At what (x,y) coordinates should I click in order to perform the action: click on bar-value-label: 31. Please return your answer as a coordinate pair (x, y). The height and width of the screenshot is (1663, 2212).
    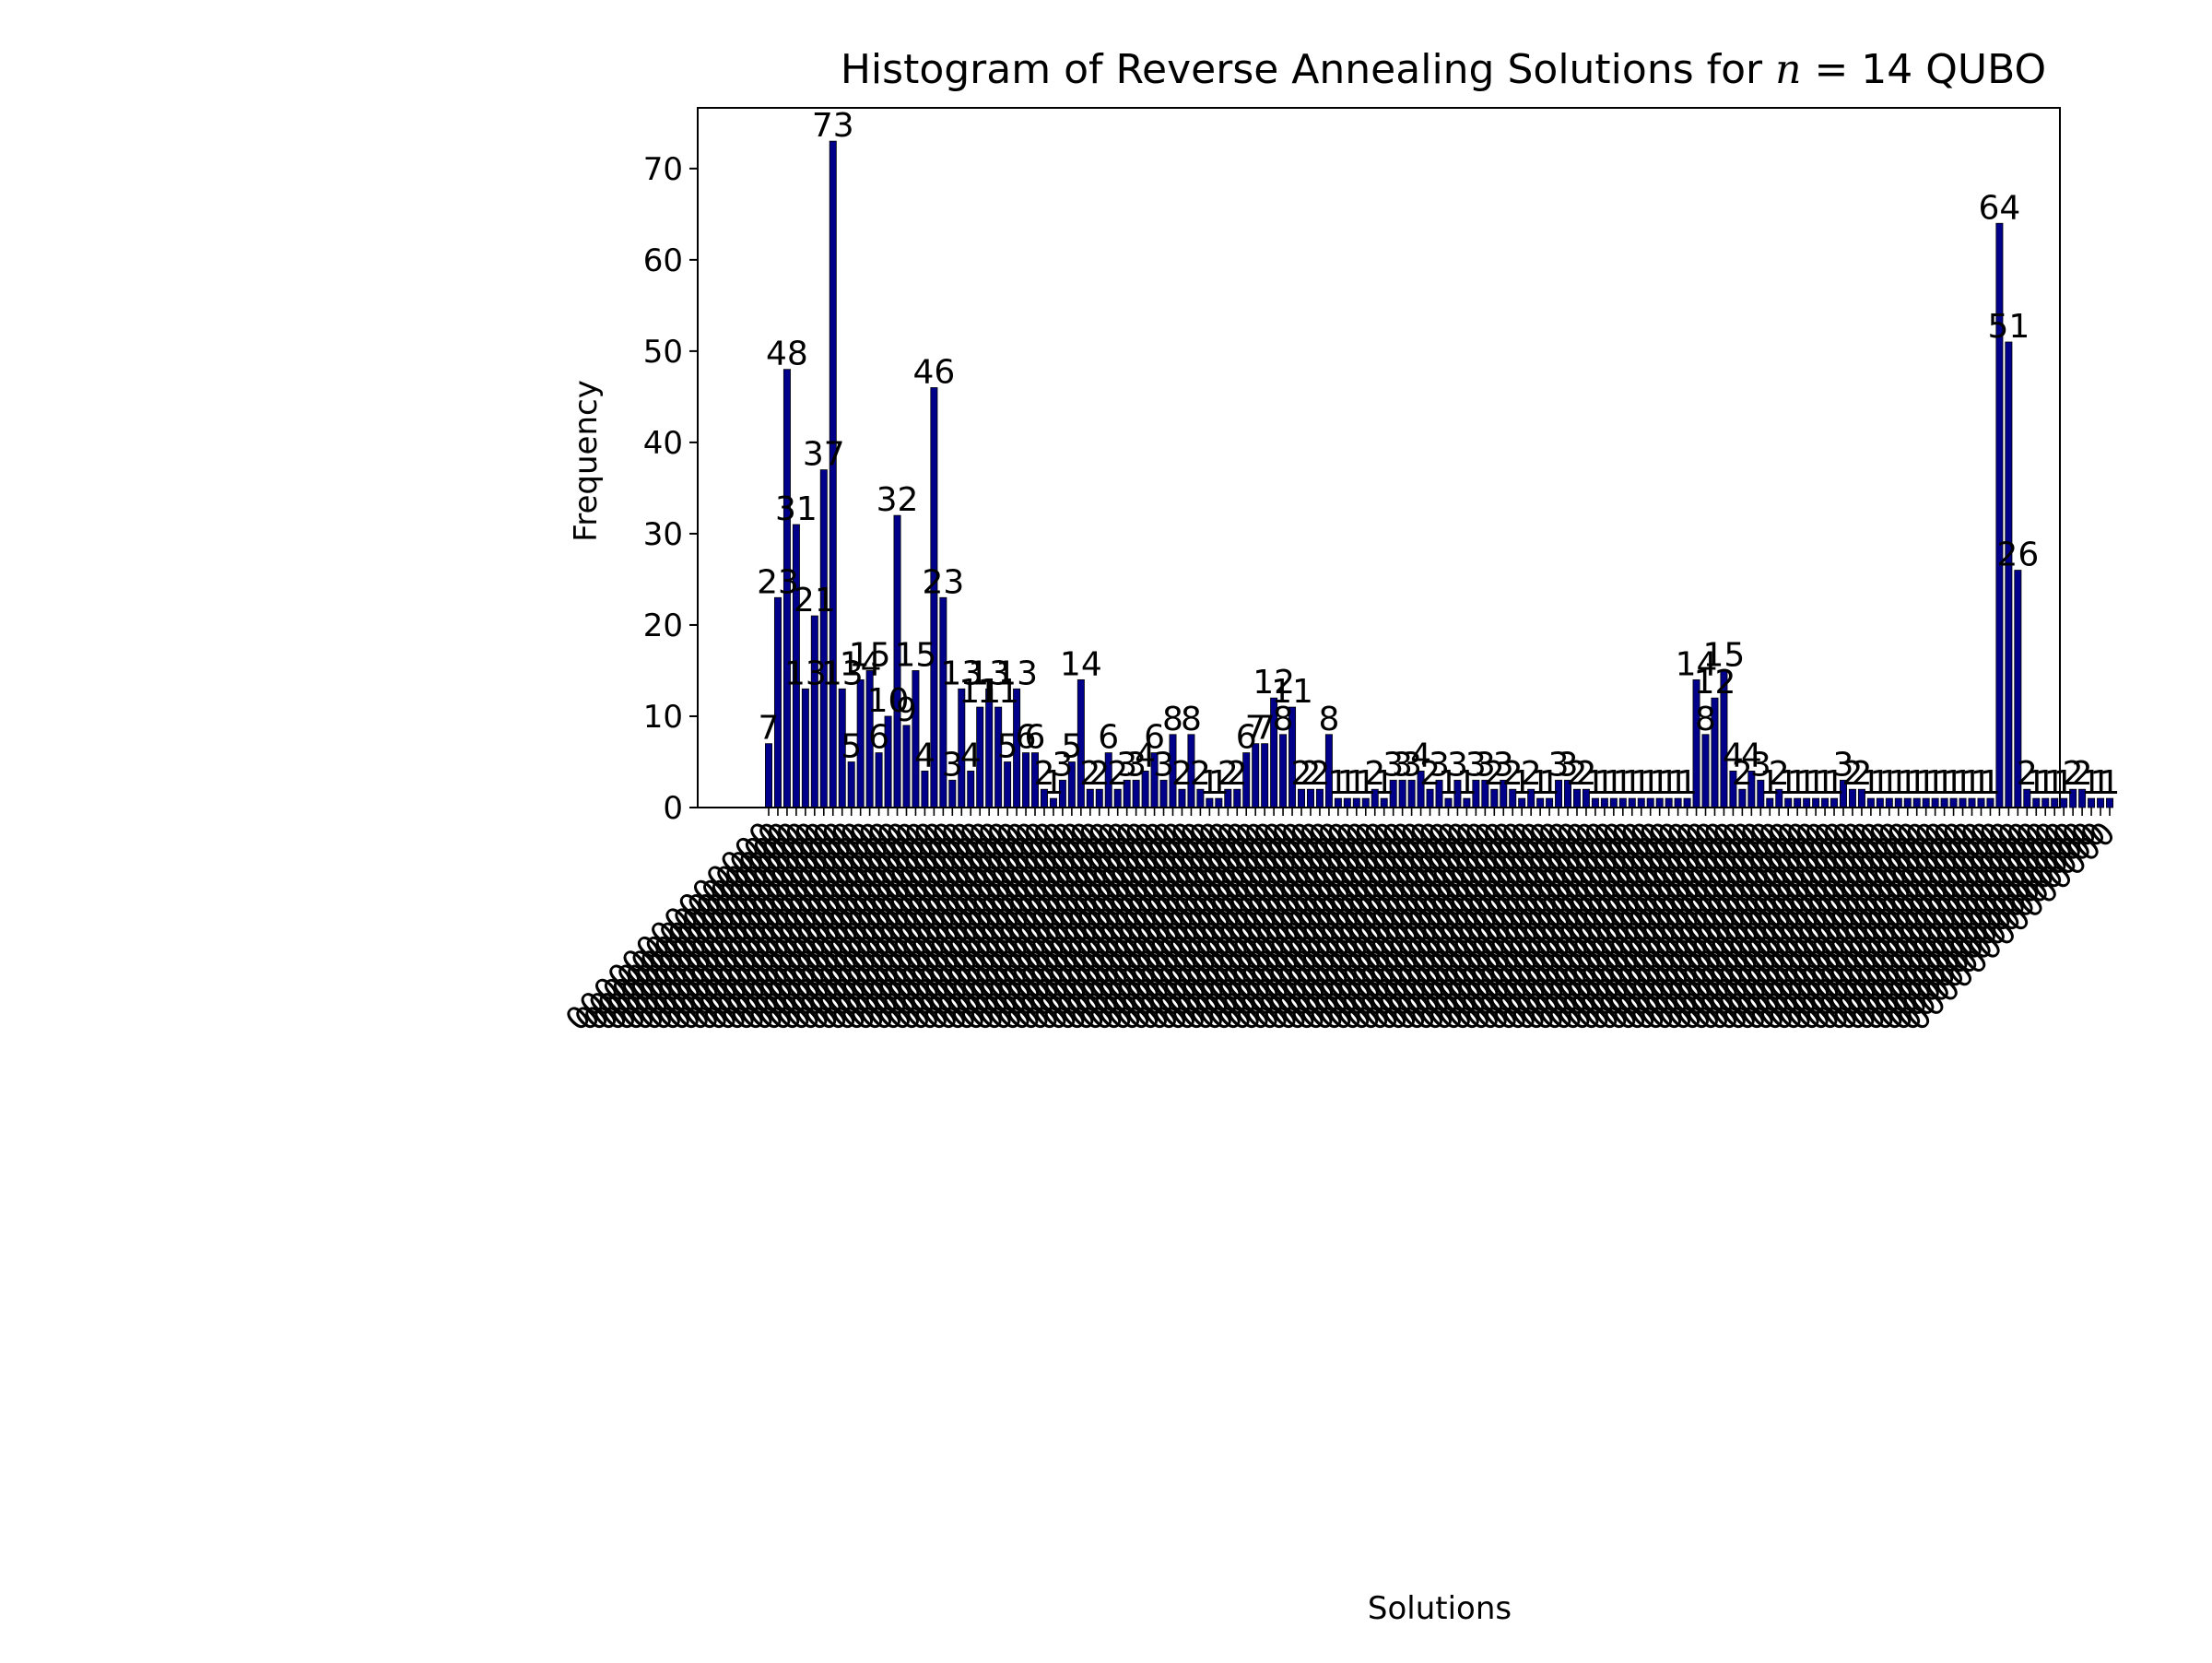
    Looking at the image, I should click on (796, 509).